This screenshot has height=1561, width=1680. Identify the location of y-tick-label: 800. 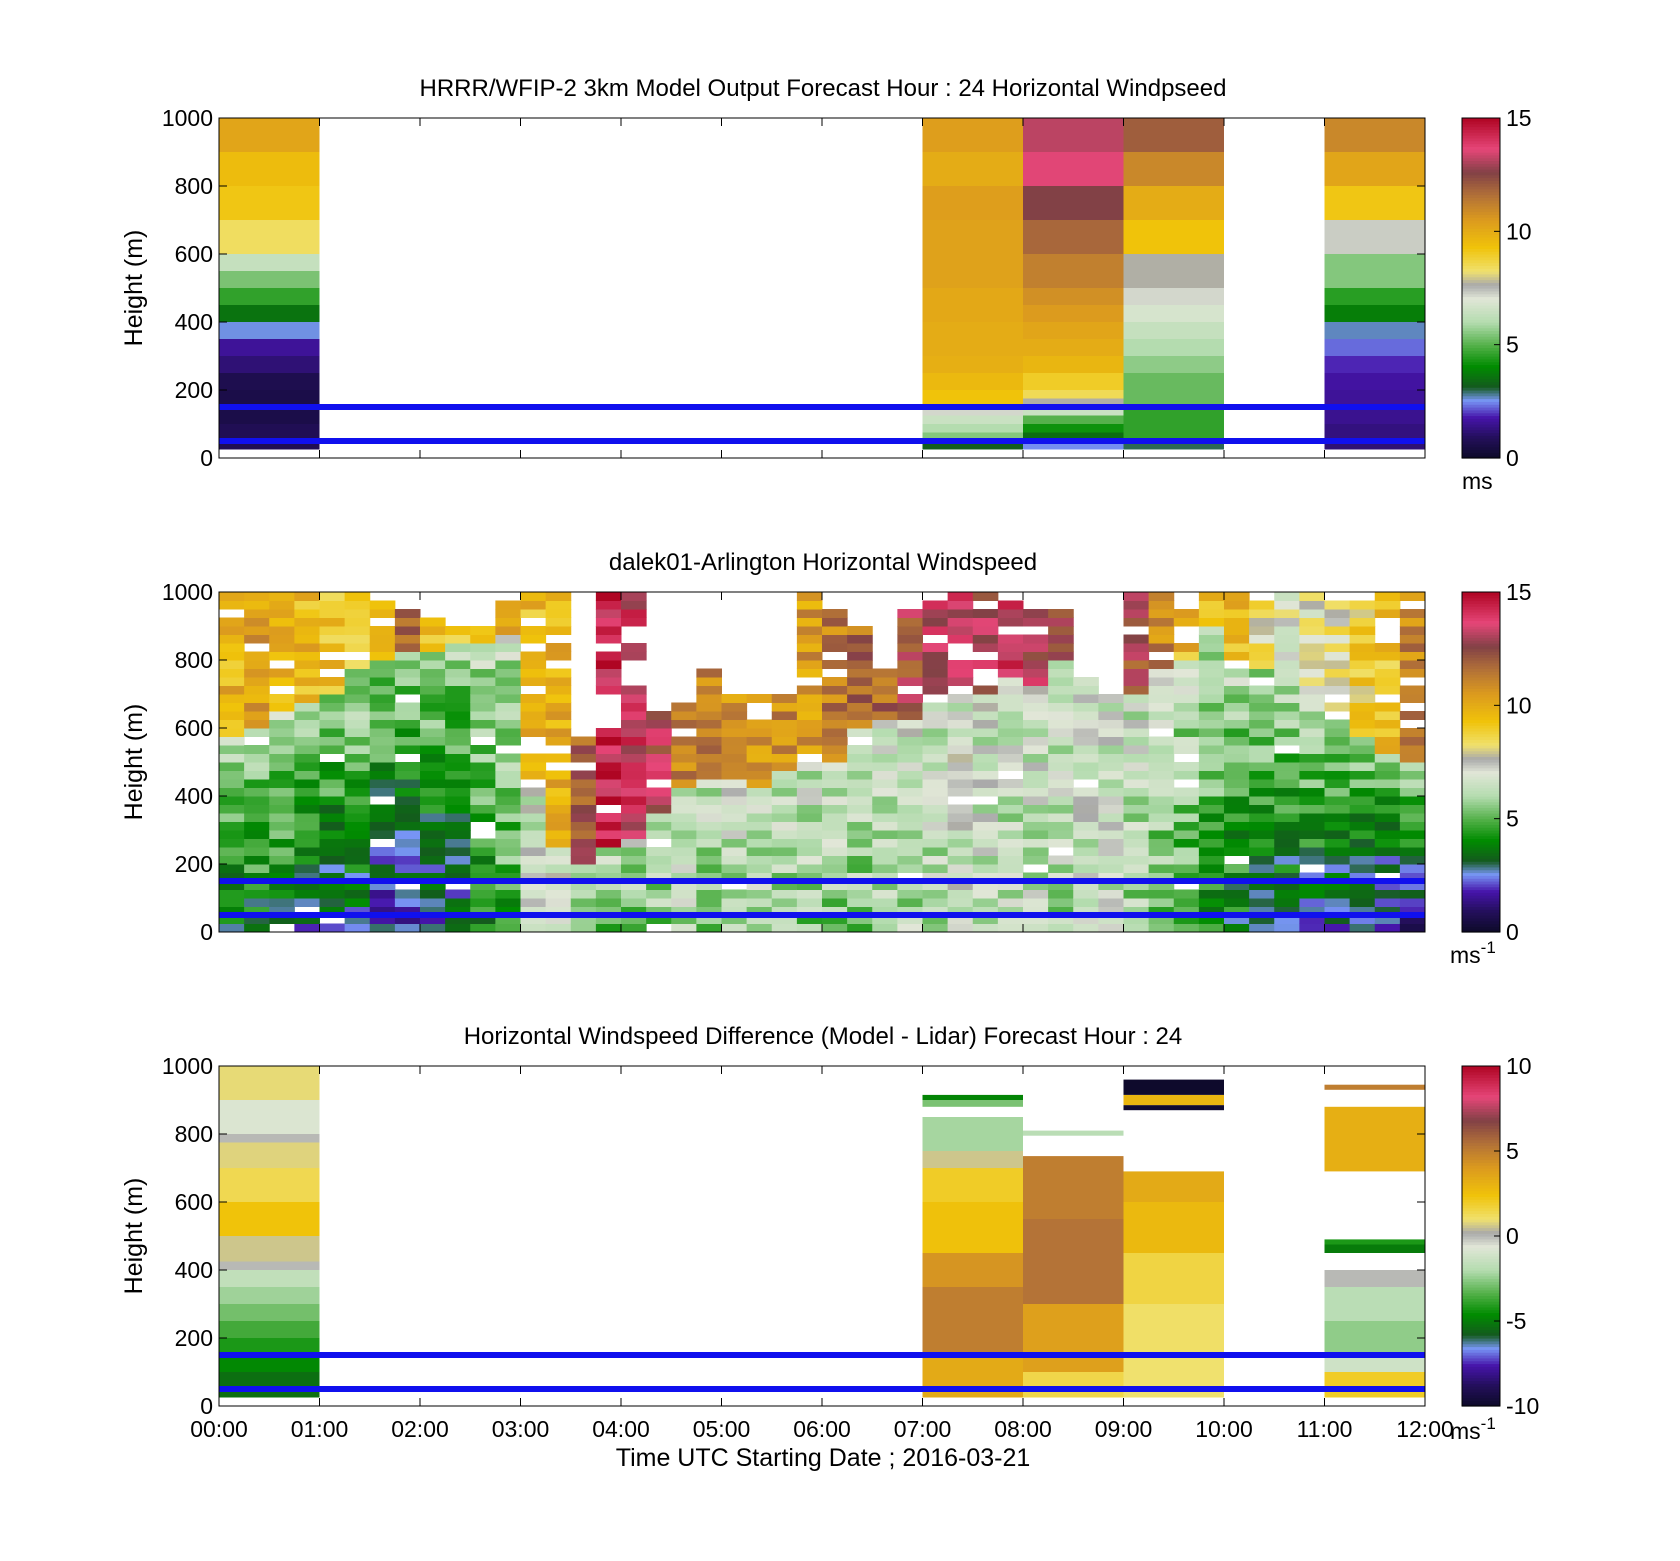
(194, 660).